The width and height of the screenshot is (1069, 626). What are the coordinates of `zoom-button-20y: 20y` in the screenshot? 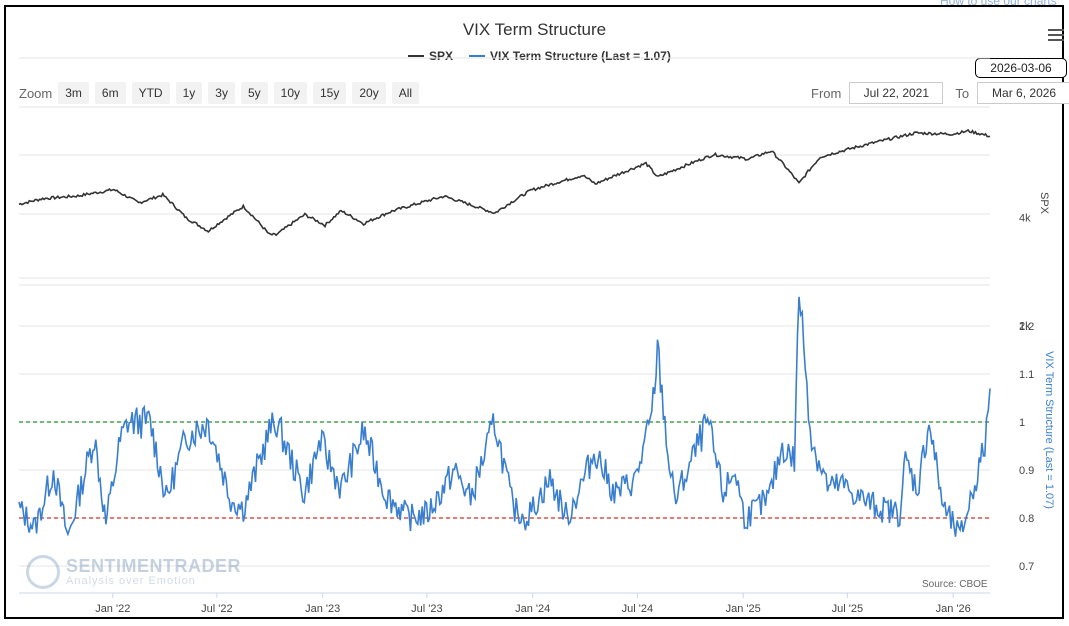 It's located at (369, 93).